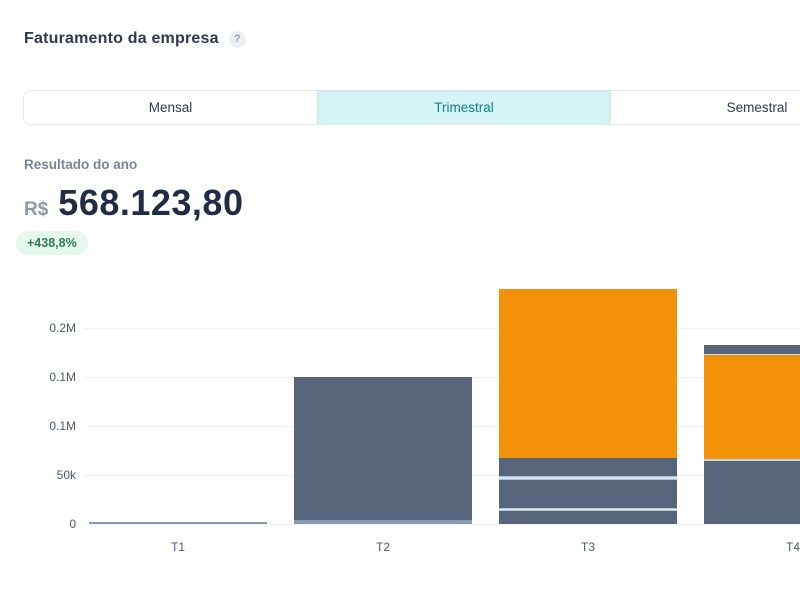 This screenshot has height=600, width=800. I want to click on currency-symbol: R$, so click(36, 209).